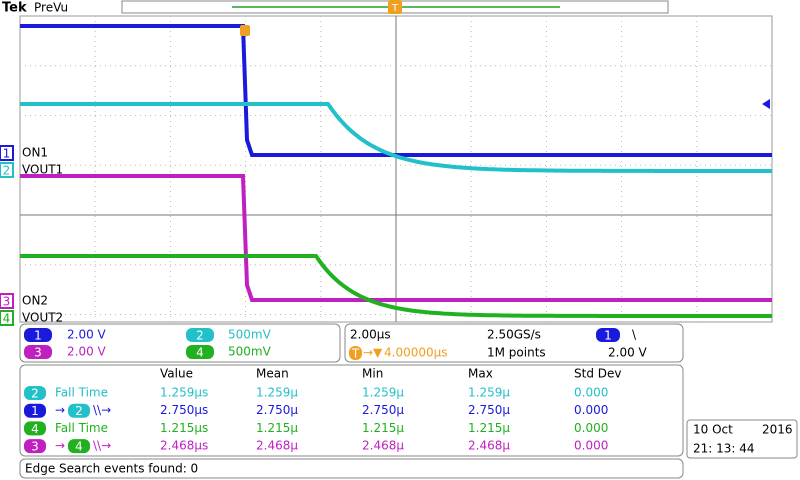  Describe the element at coordinates (42, 318) in the screenshot. I see `channel-label: VOUT2` at that location.